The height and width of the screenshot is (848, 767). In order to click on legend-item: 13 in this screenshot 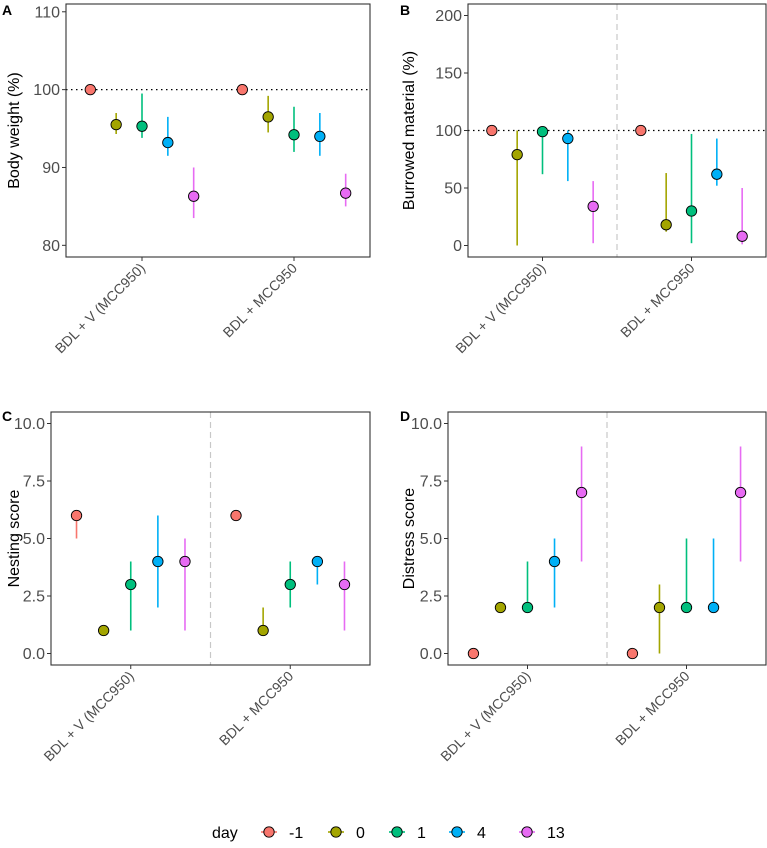, I will do `click(542, 833)`.